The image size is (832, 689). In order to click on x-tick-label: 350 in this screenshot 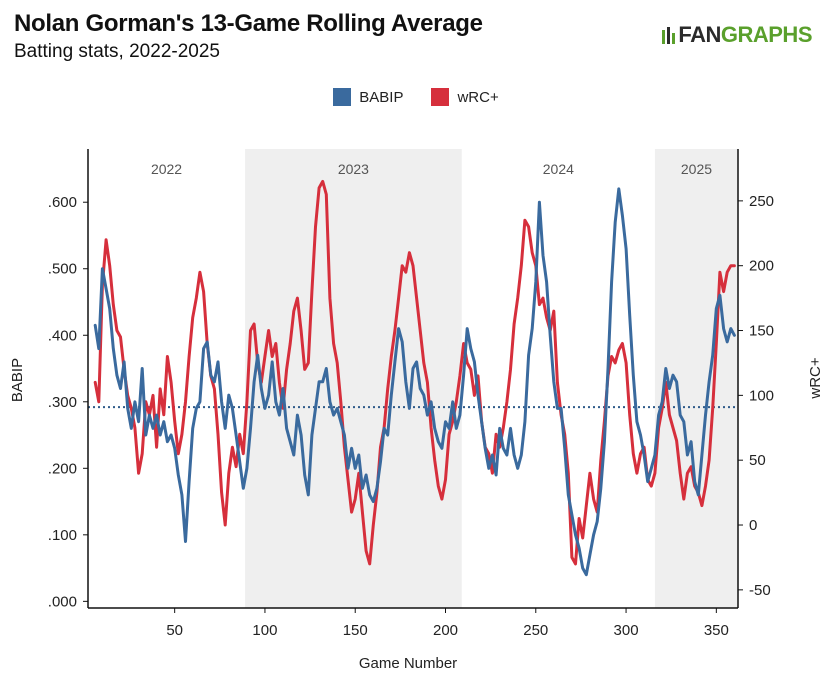, I will do `click(716, 630)`.